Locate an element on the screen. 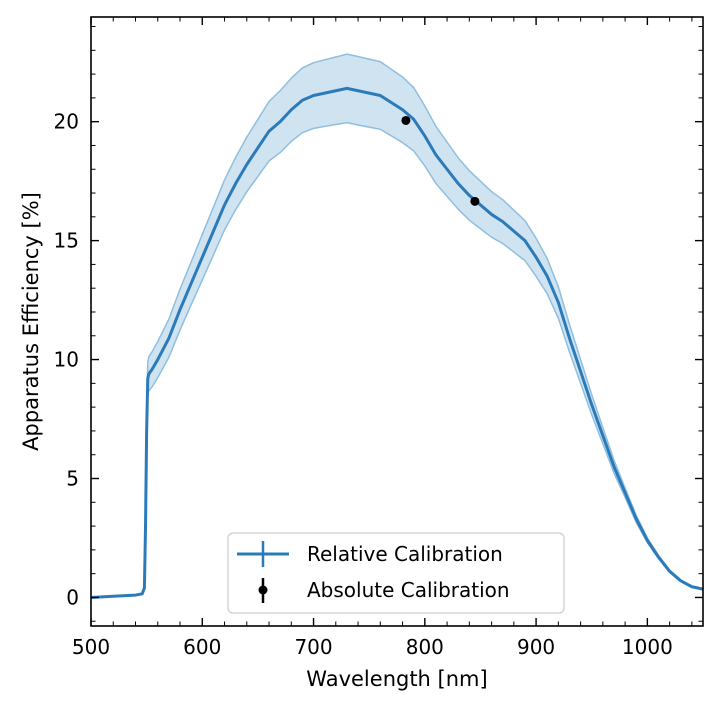 Image resolution: width=721 pixels, height=709 pixels. y-tick-label: 10 is located at coordinates (66, 360).